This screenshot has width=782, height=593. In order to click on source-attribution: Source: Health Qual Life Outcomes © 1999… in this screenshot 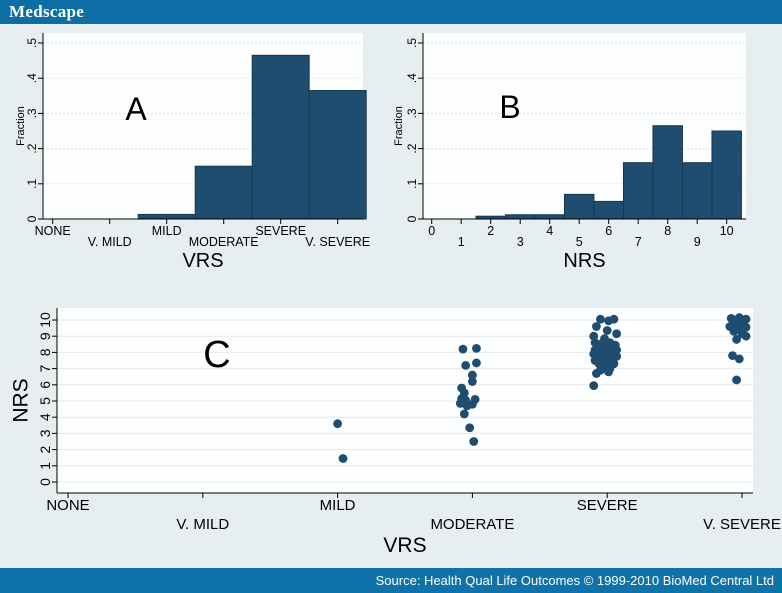, I will do `click(574, 580)`.